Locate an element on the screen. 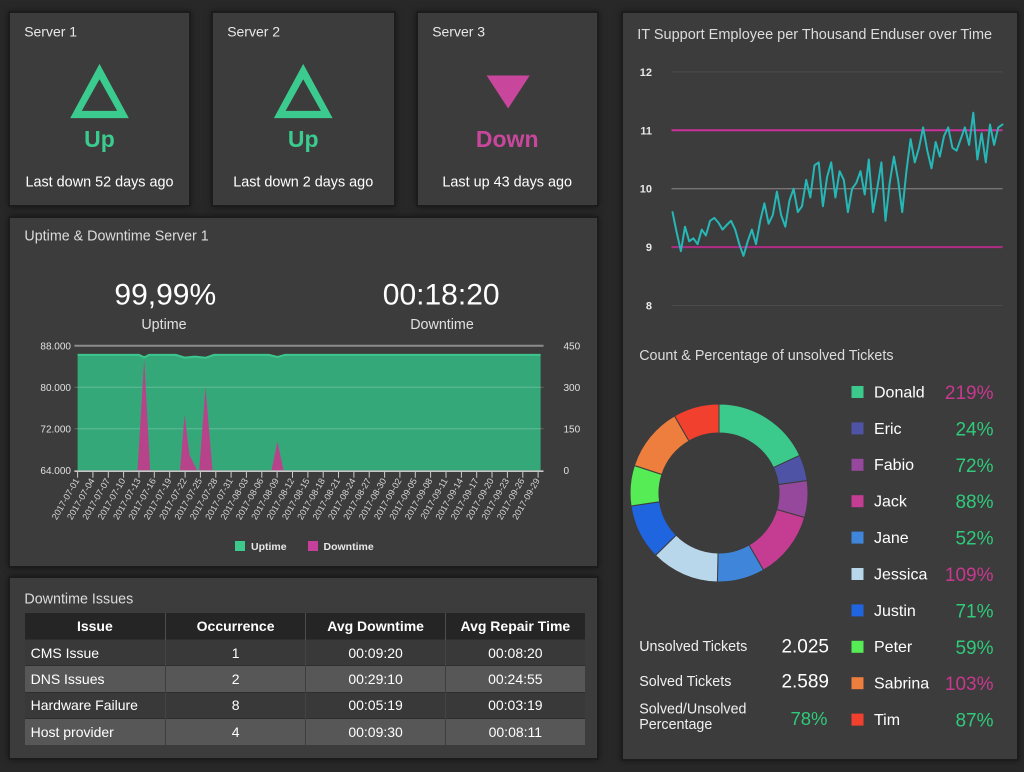  svg-text: Sabrina is located at coordinates (901, 683).